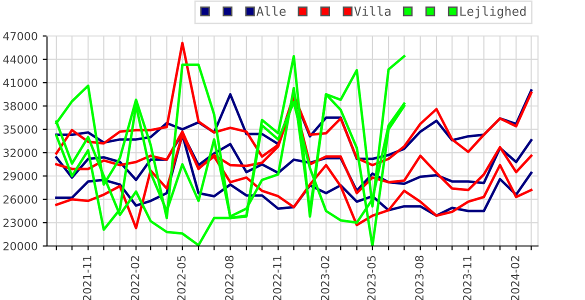  What do you see at coordinates (20, 59) in the screenshot?
I see `y-tick-label: 44000` at bounding box center [20, 59].